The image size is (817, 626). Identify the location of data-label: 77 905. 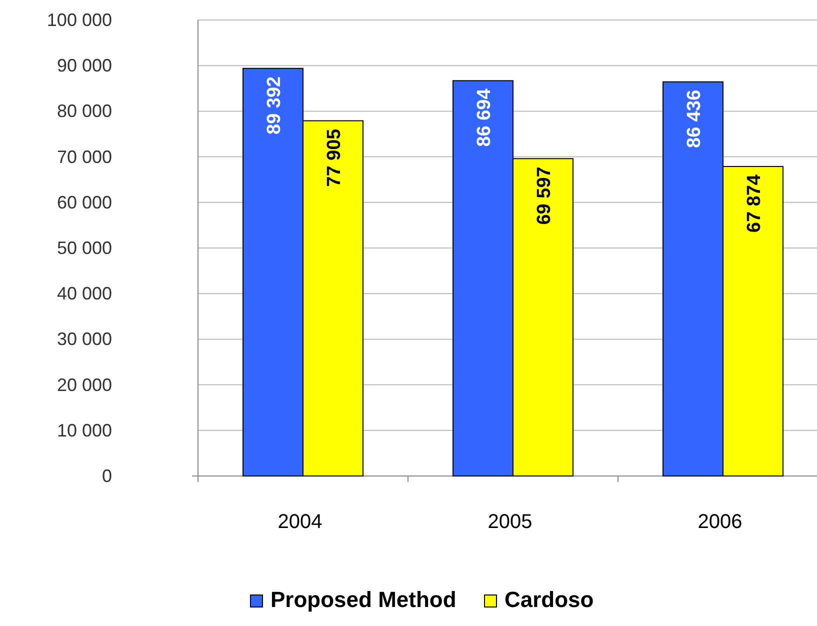
(334, 157).